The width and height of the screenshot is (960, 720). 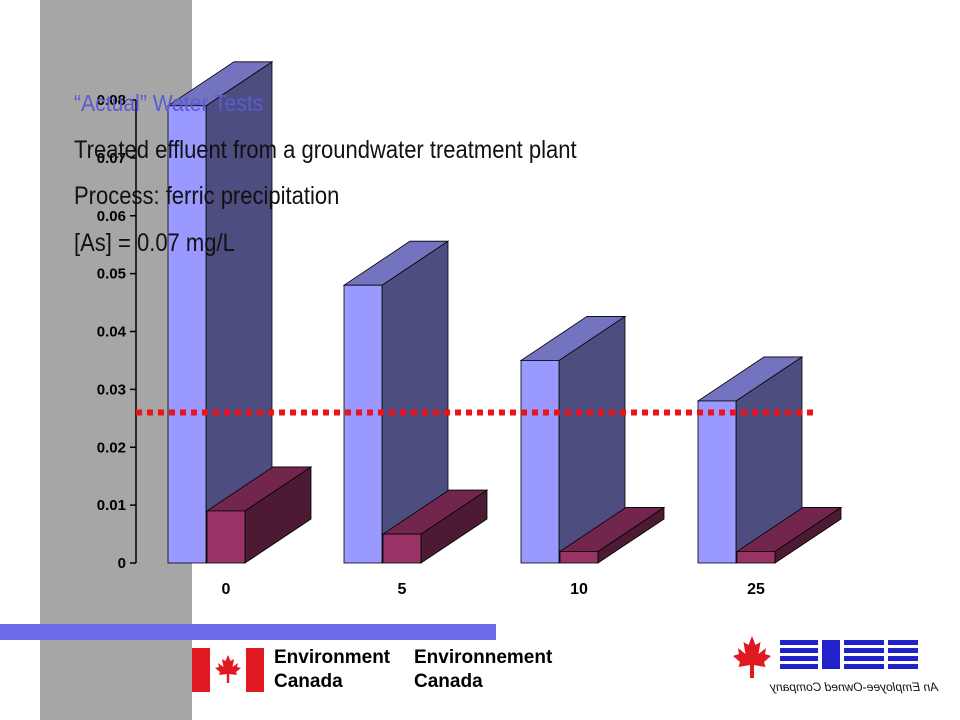 I want to click on x-tick-label: 0, so click(x=226, y=589).